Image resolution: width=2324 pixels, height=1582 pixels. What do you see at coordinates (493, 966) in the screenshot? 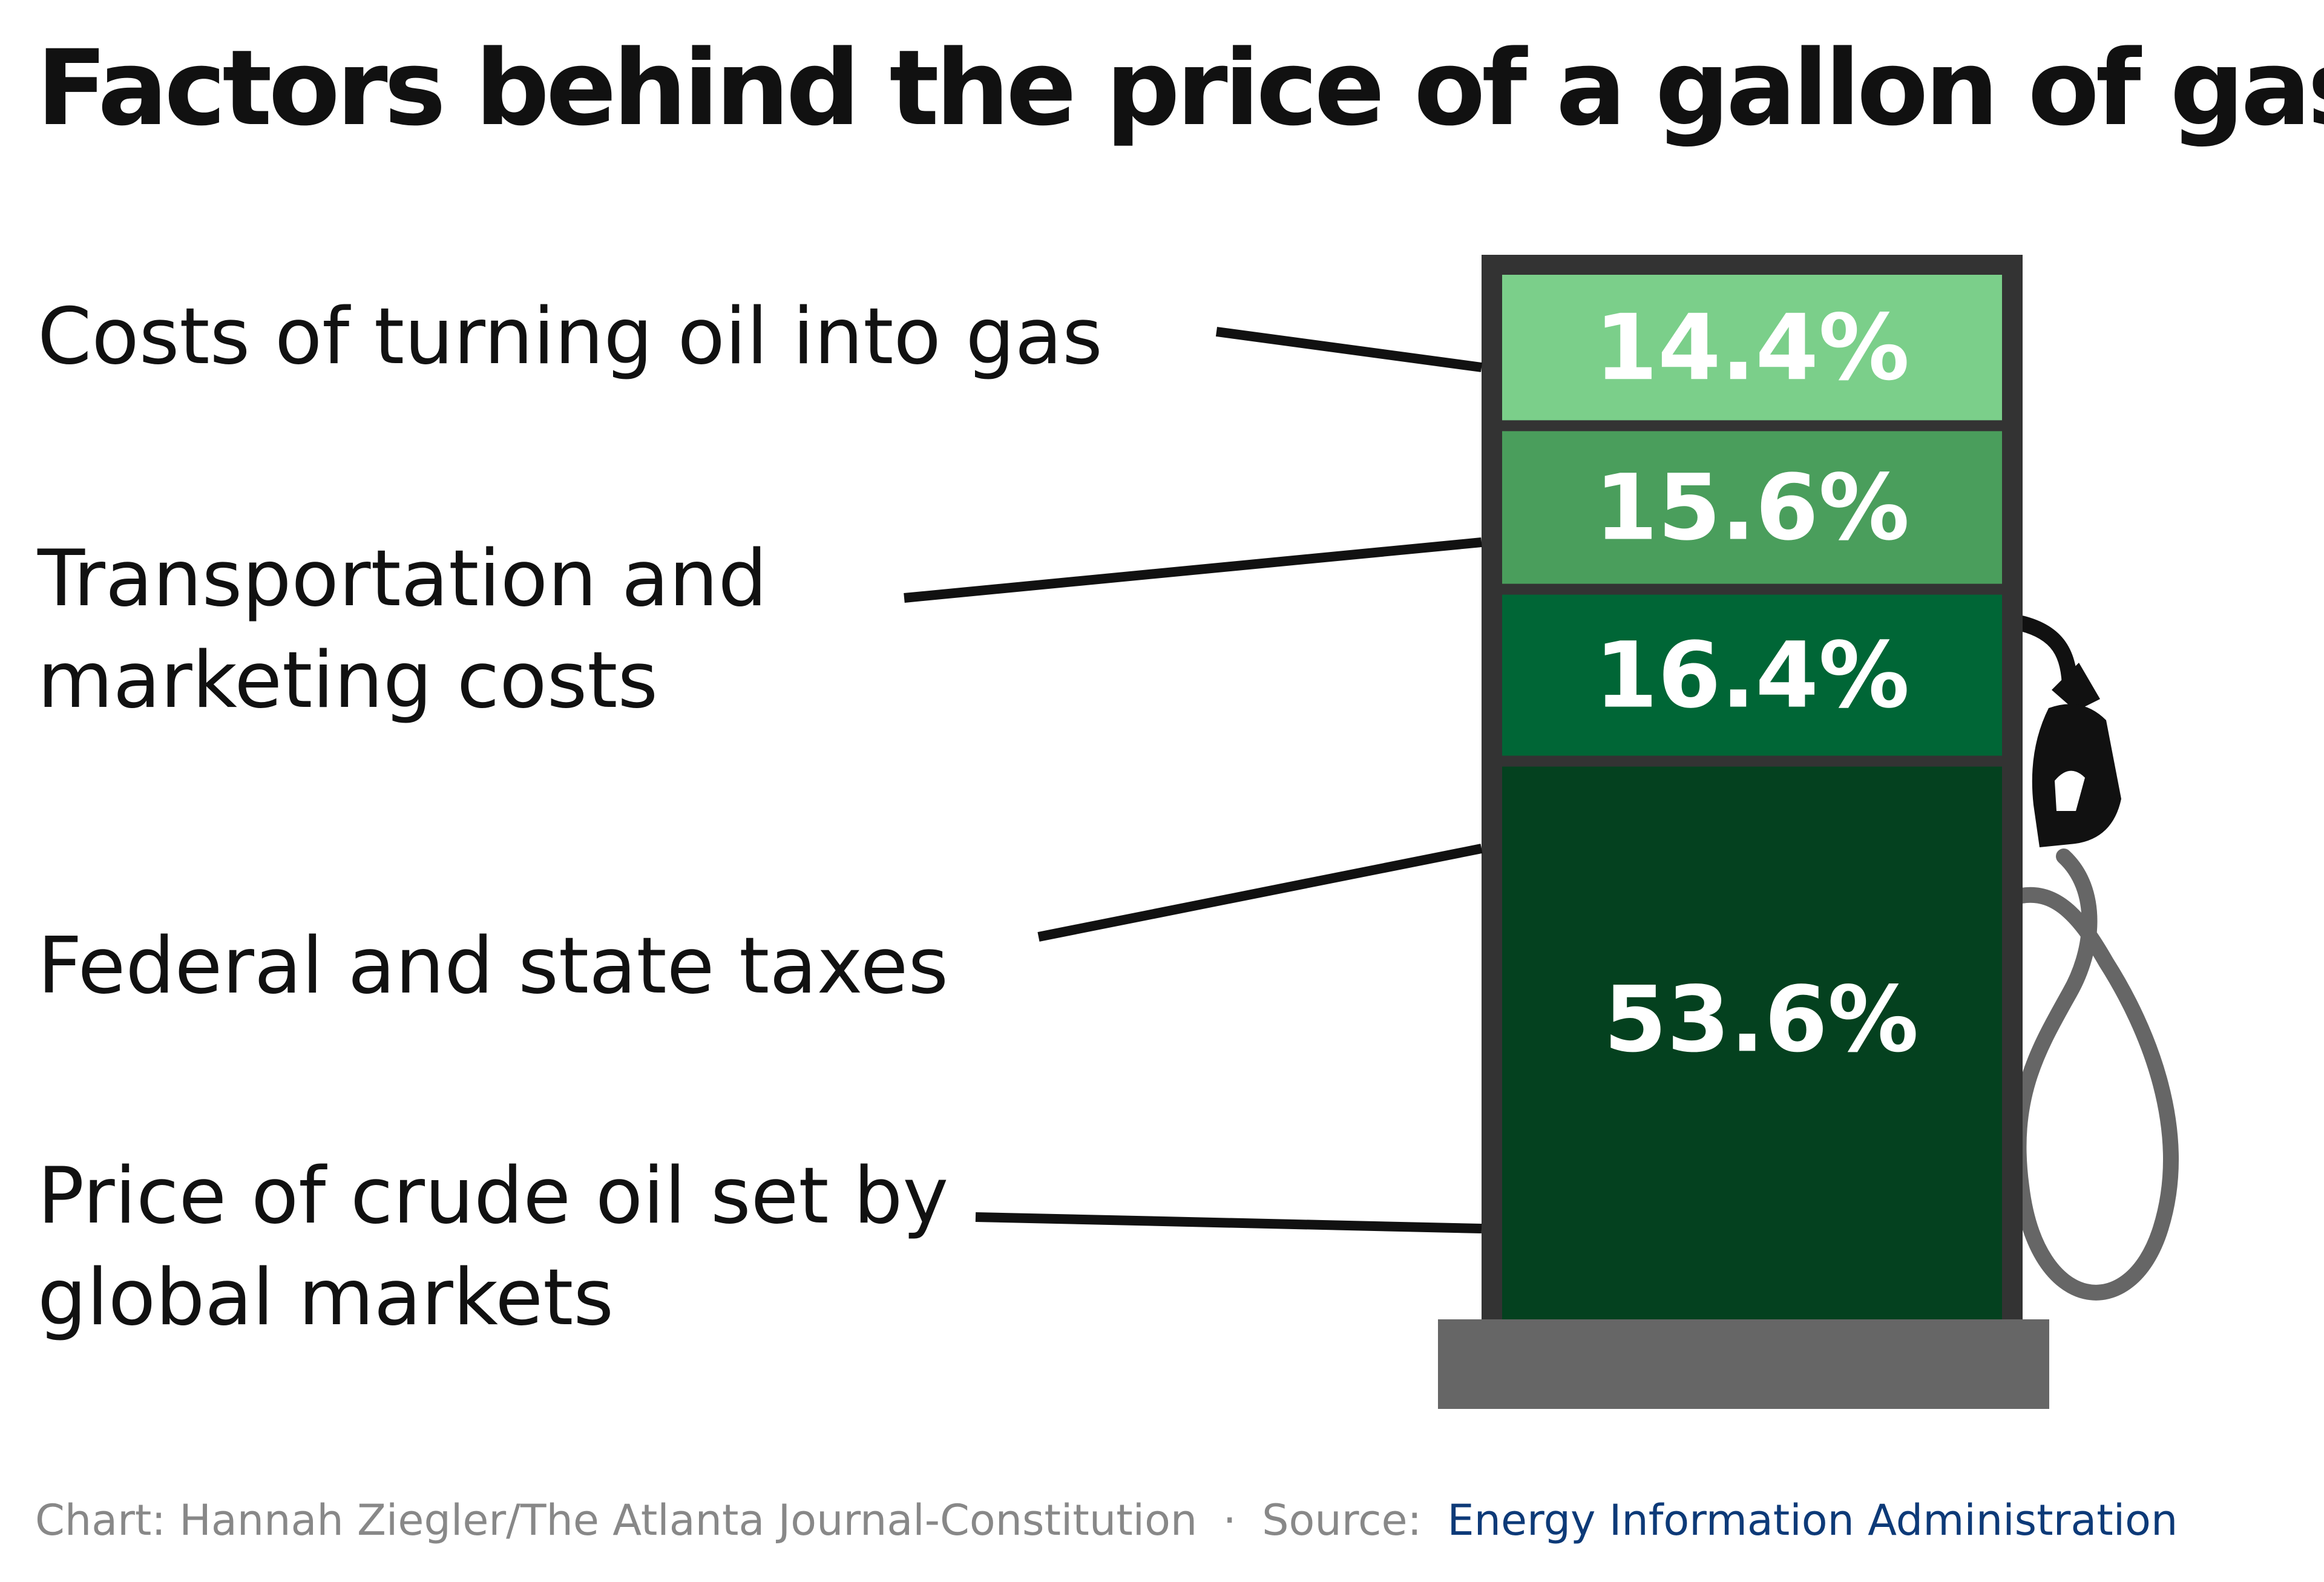
I see `category-label: Federal and state taxes` at bounding box center [493, 966].